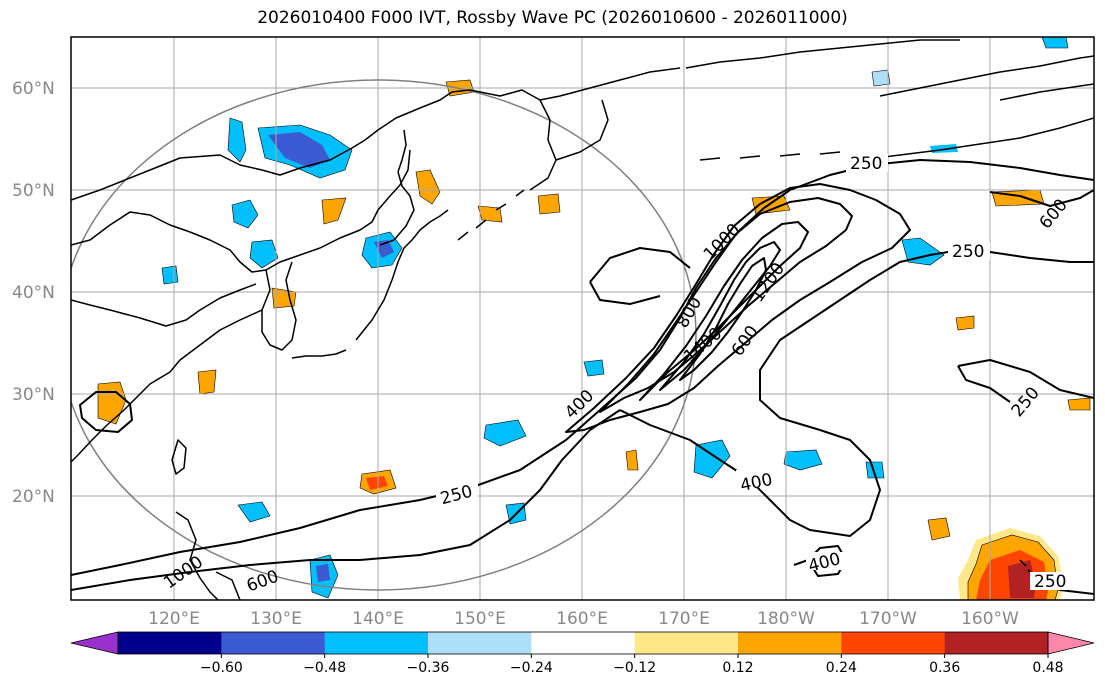 This screenshot has height=692, width=1105. Describe the element at coordinates (276, 619) in the screenshot. I see `lon-label: 130°E` at that location.